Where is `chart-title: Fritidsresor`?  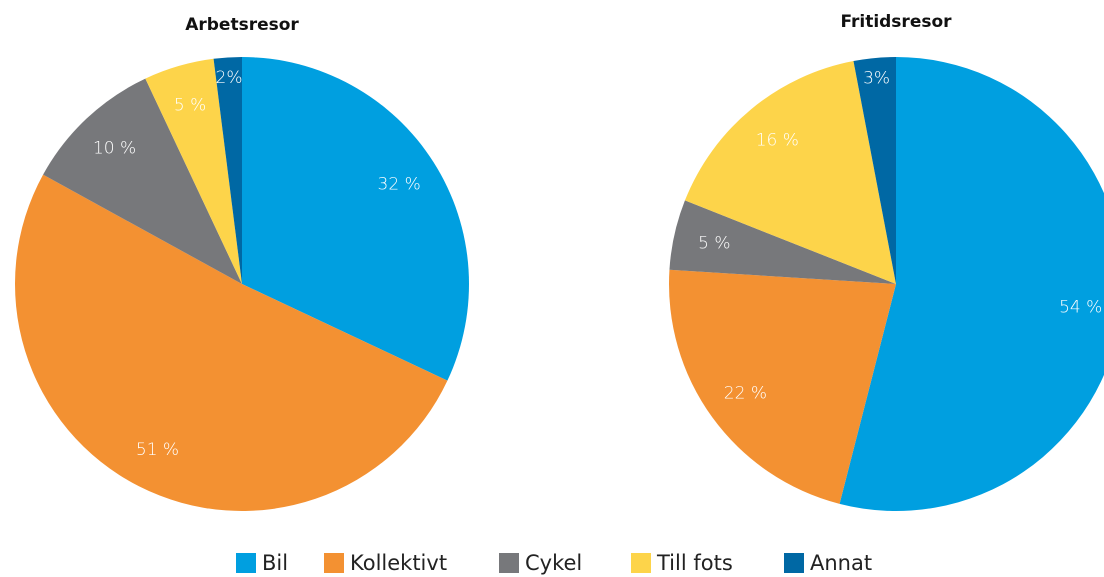 chart-title: Fritidsresor is located at coordinates (896, 22).